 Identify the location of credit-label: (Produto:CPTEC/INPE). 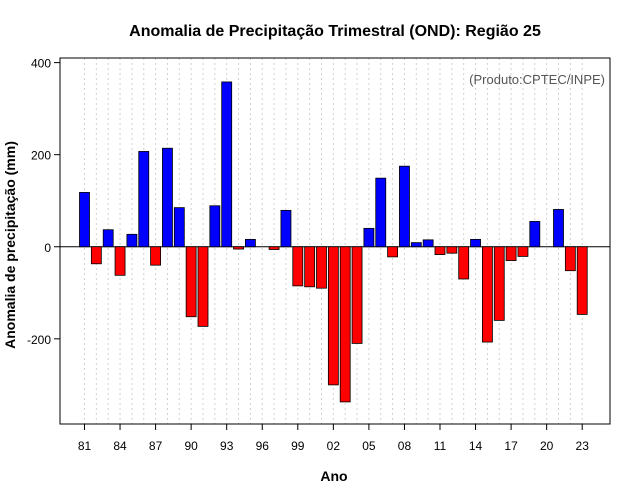
(537, 79).